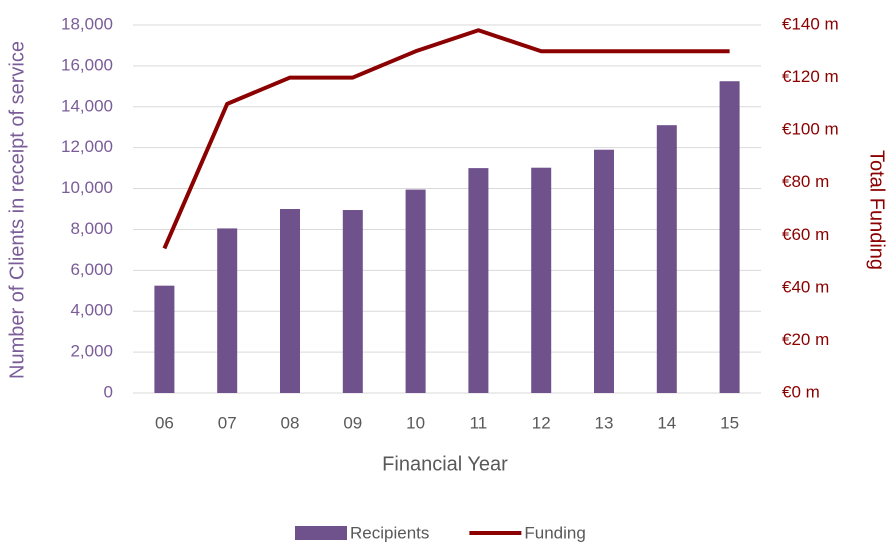 This screenshot has width=890, height=545. Describe the element at coordinates (805, 339) in the screenshot. I see `y2-tick-label: €20 m` at that location.